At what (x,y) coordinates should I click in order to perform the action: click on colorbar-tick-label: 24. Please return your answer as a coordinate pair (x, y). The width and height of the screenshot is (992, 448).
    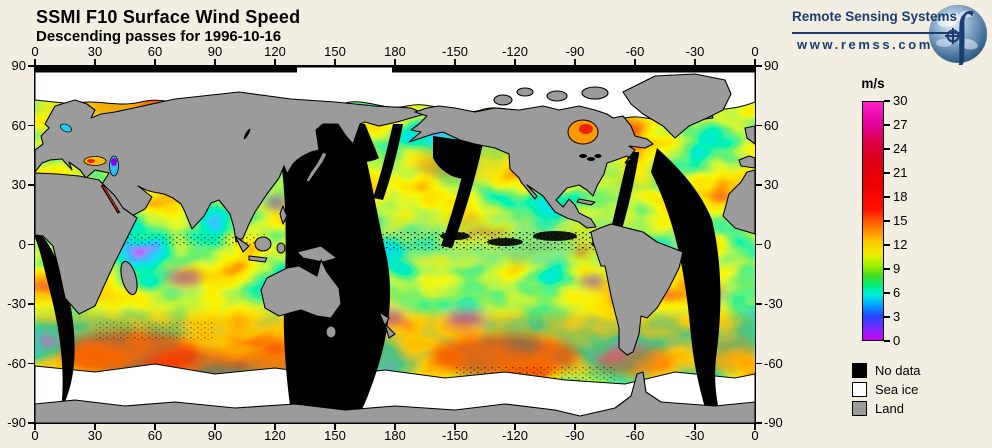
    Looking at the image, I should click on (900, 148).